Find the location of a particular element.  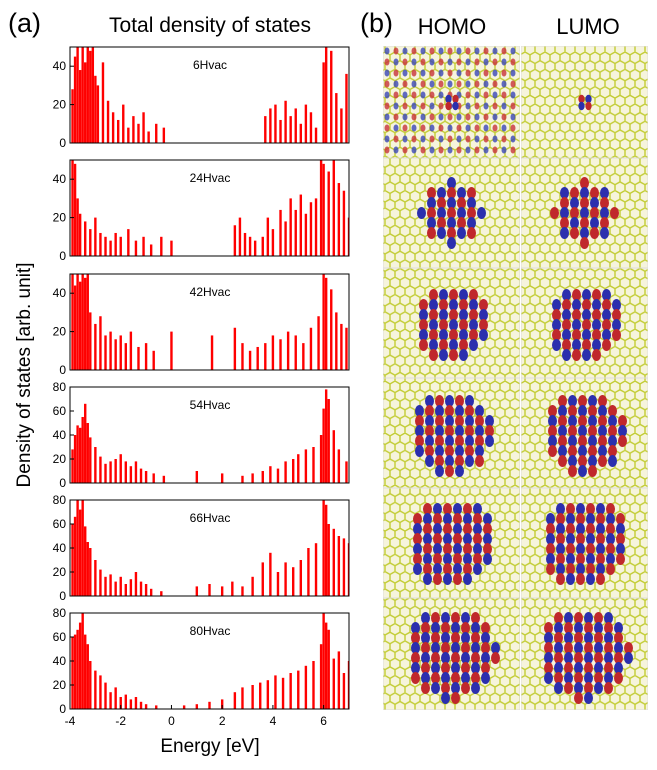

panel-annotation: 66Hvac is located at coordinates (210, 518).